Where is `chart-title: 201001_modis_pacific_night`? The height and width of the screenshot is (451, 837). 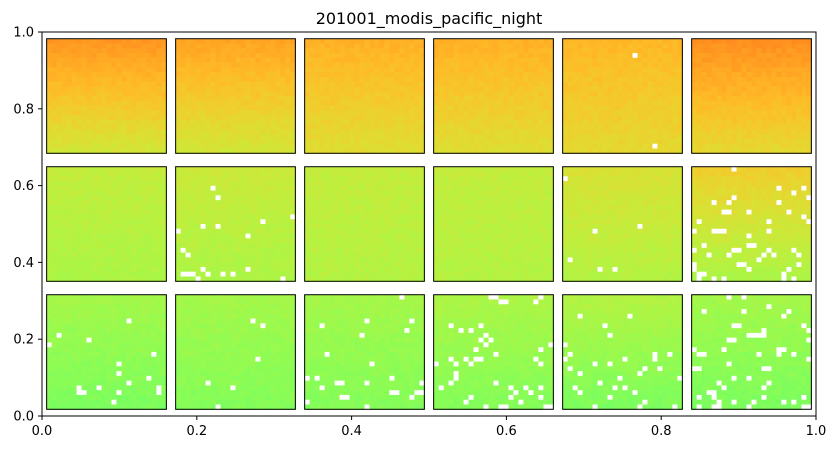 chart-title: 201001_modis_pacific_night is located at coordinates (429, 19).